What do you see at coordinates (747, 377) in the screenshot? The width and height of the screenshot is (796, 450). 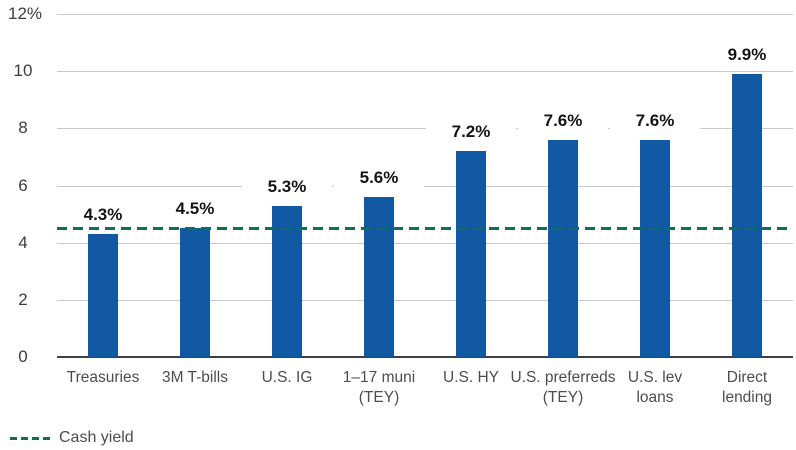 I see `category-label-line: Direct` at bounding box center [747, 377].